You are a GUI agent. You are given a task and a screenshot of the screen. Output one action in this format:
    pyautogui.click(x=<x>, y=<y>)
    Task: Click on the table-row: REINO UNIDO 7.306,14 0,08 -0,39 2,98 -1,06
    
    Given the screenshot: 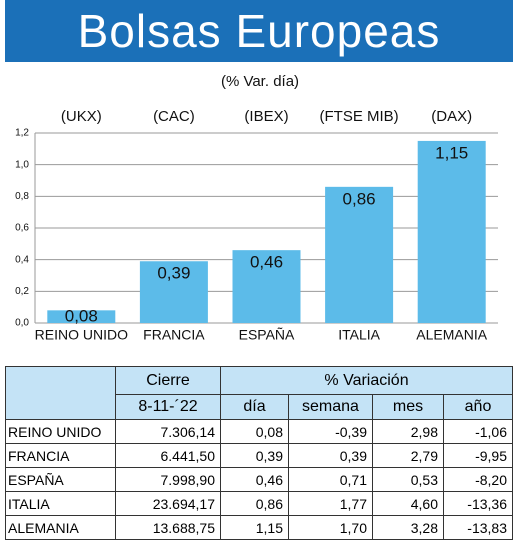 What is the action you would take?
    pyautogui.click(x=259, y=431)
    